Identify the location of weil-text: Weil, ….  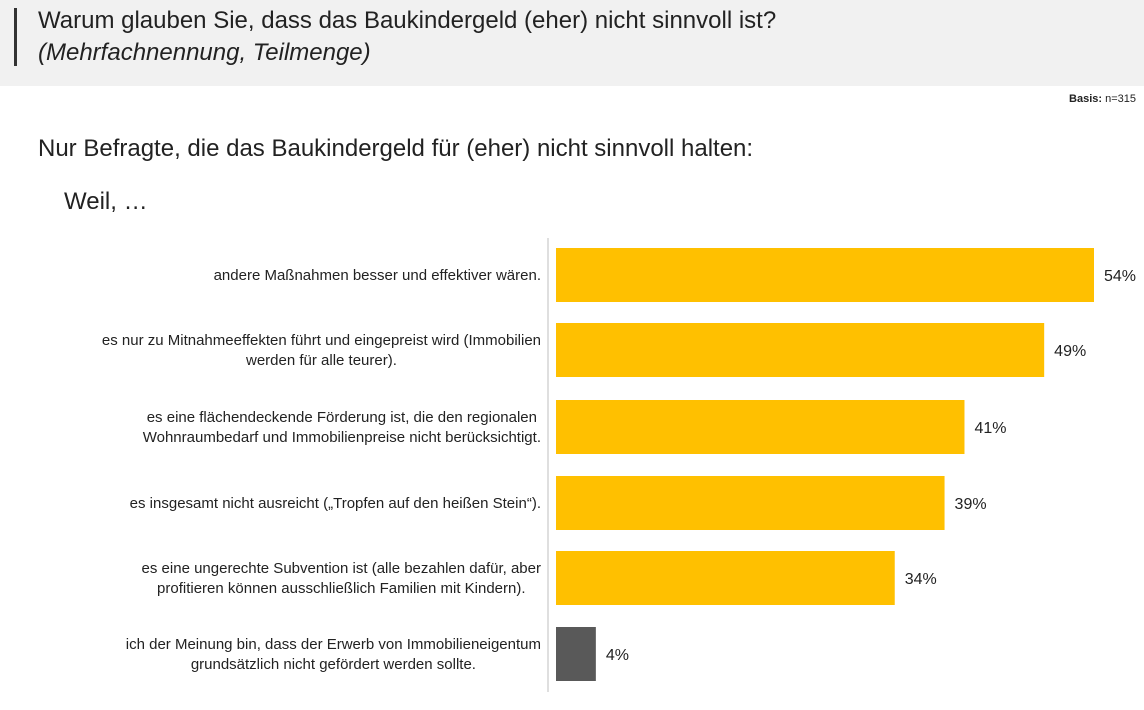
(106, 201).